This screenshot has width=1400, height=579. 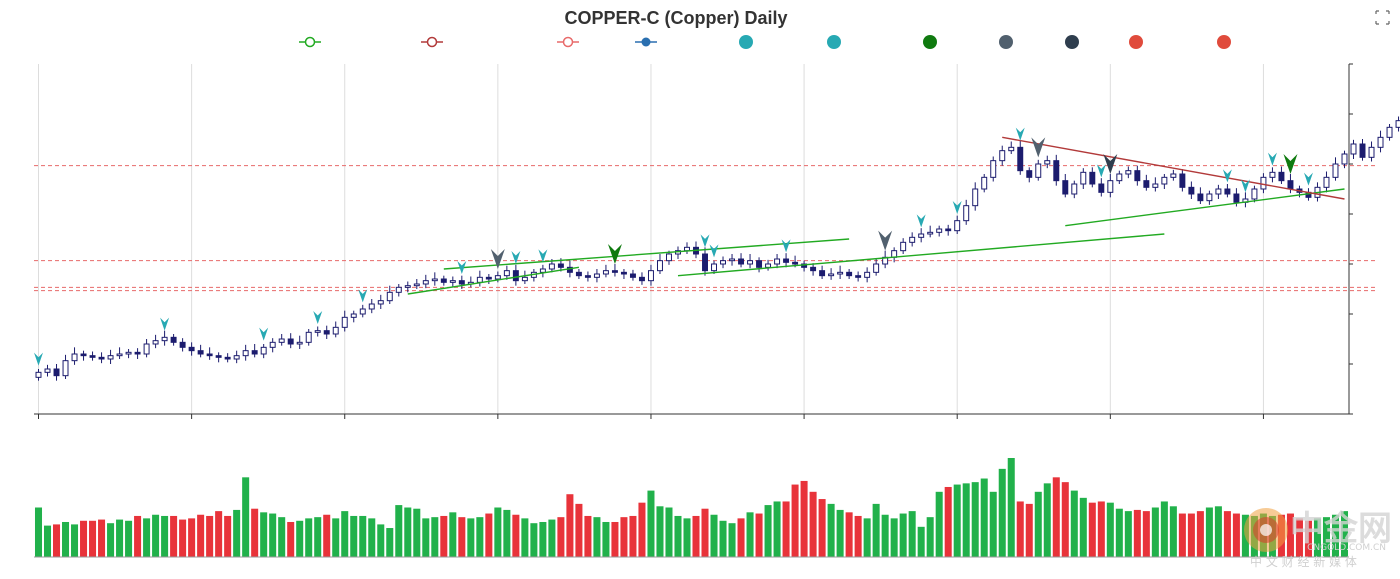 What do you see at coordinates (1173, 168) in the screenshot?
I see `trendline-down` at bounding box center [1173, 168].